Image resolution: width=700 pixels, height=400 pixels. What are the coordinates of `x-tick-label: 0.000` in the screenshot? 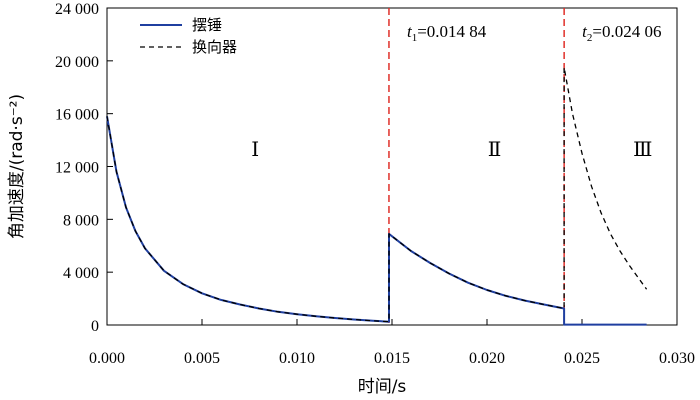 It's located at (107, 358).